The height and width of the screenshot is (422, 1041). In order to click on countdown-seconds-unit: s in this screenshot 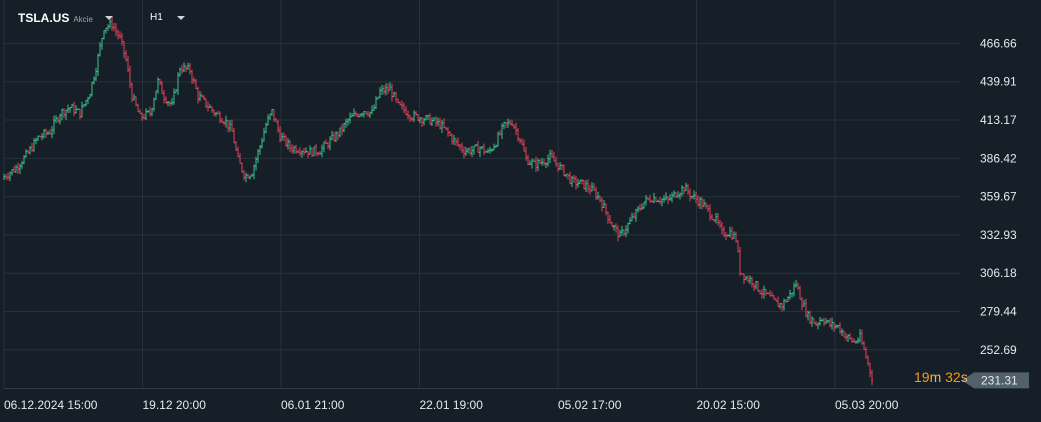, I will do `click(964, 377)`.